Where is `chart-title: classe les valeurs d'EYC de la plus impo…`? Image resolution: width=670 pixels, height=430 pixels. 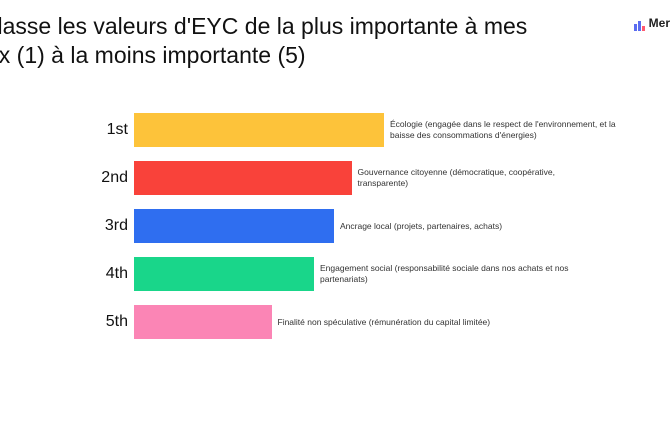
chart-title: classe les valeurs d'EYC de la plus impo… is located at coordinates (313, 41).